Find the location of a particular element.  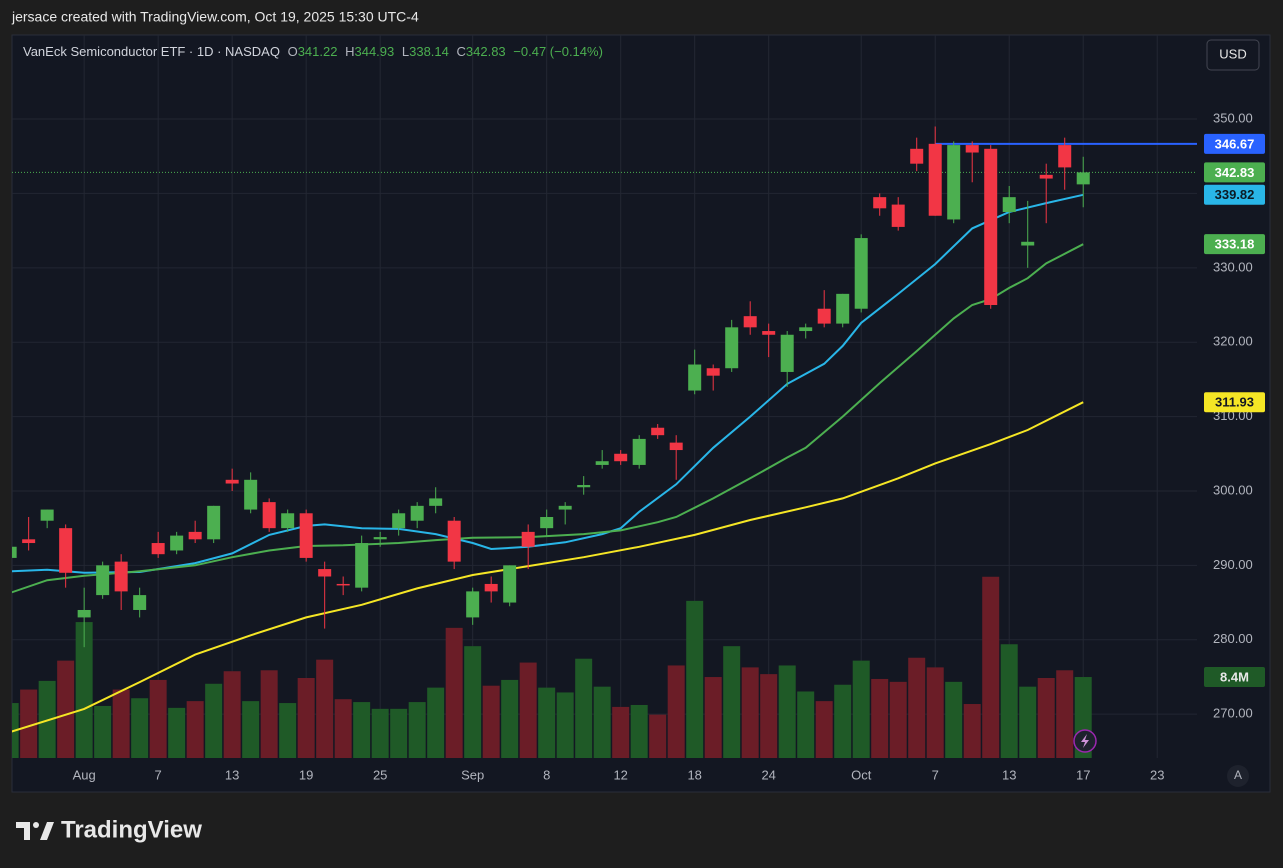

ohlc-label: C is located at coordinates (461, 51).